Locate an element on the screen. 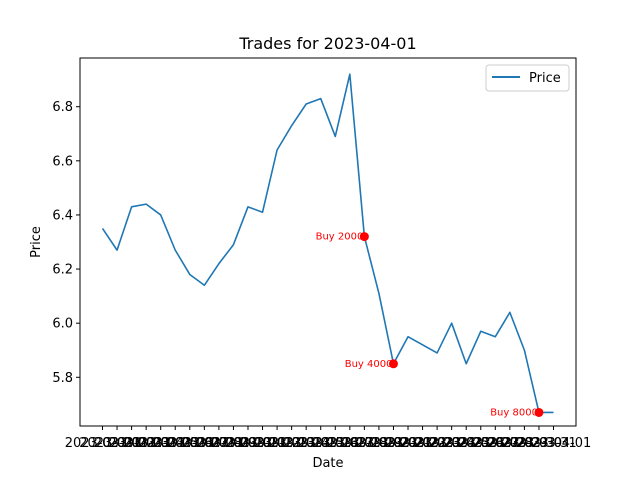 The height and width of the screenshot is (480, 640). x-tick-label: 2023-03-29 is located at coordinates (510, 443).